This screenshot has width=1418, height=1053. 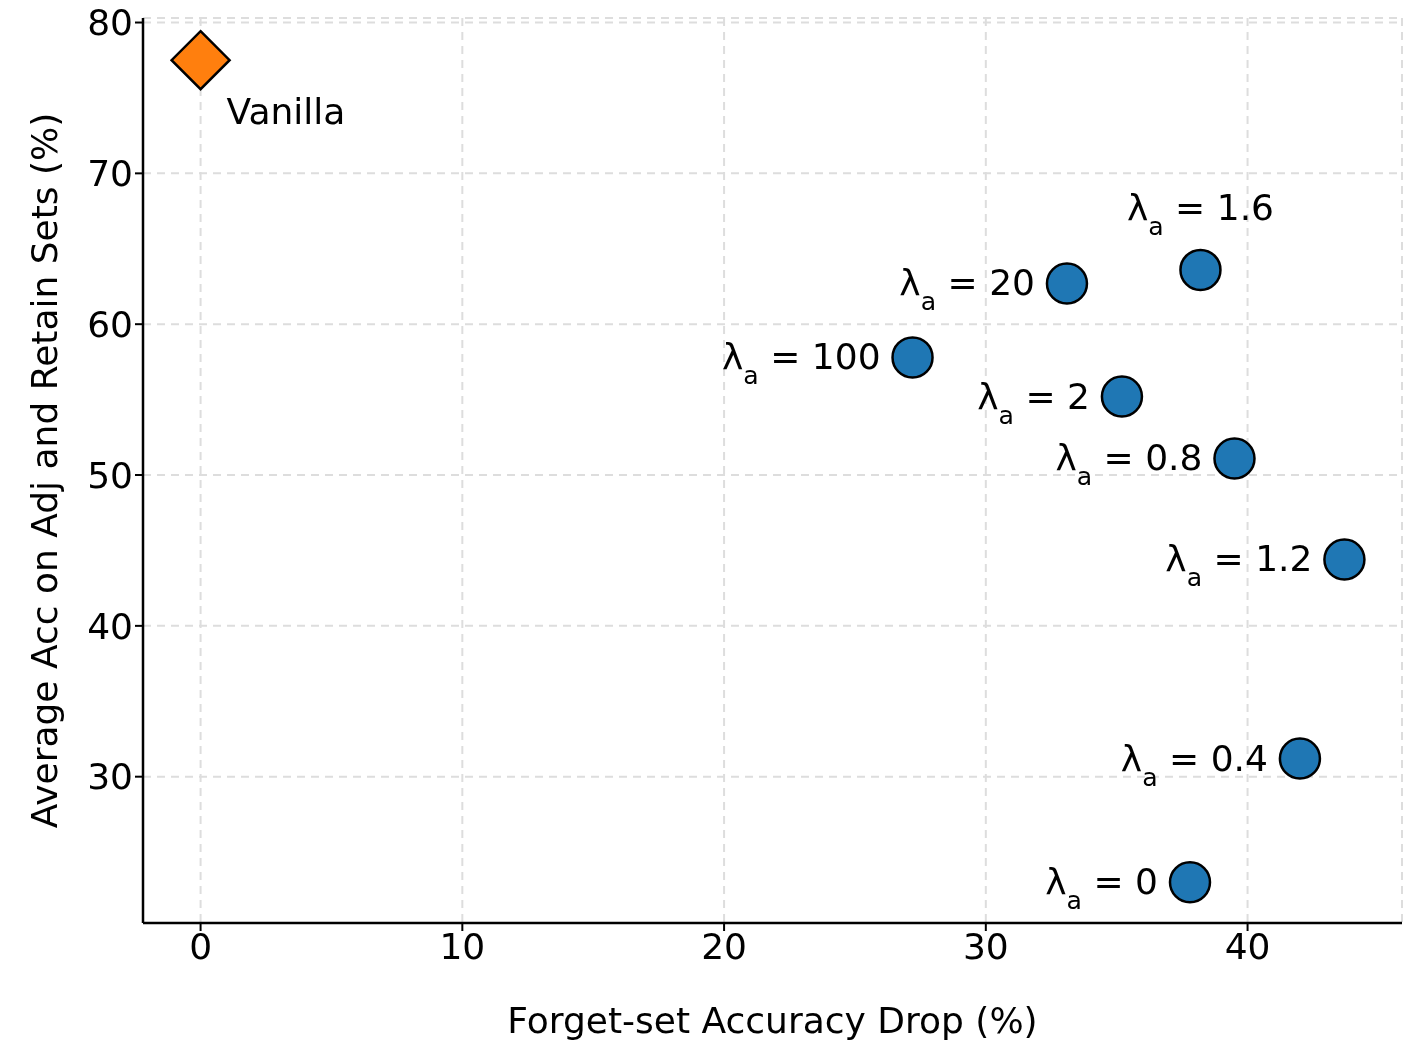 I want to click on x-tick-label: 40, so click(x=1247, y=946).